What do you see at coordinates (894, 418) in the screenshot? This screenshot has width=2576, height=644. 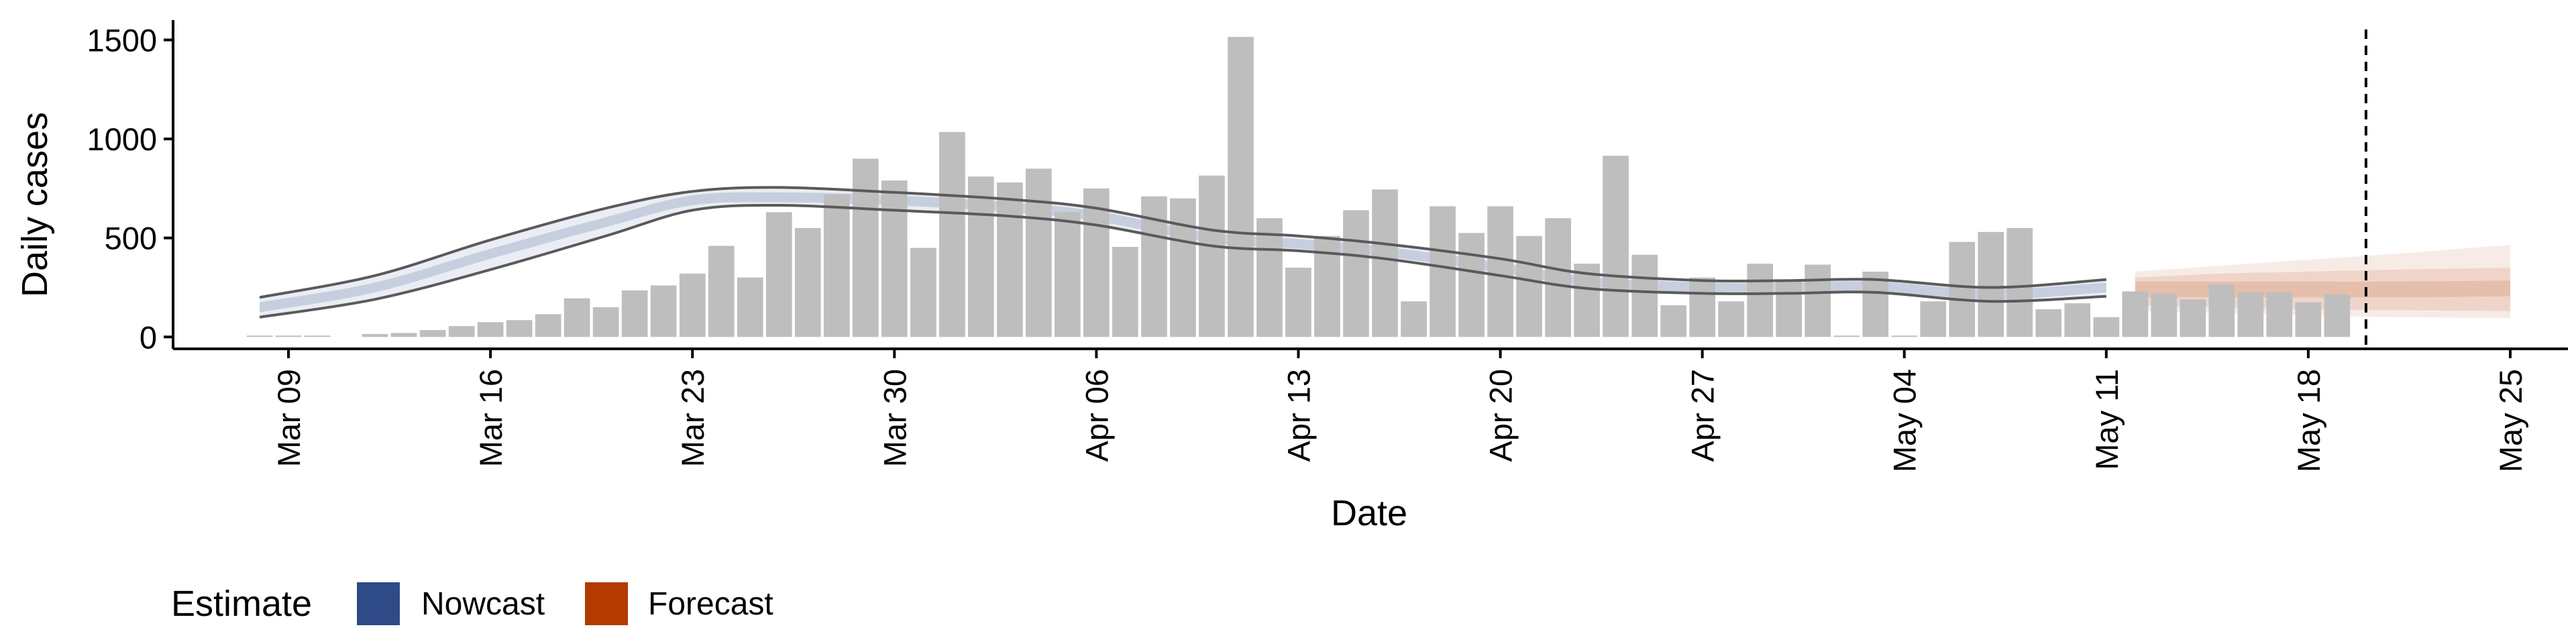 I see `x-tick-label: Mar 30` at bounding box center [894, 418].